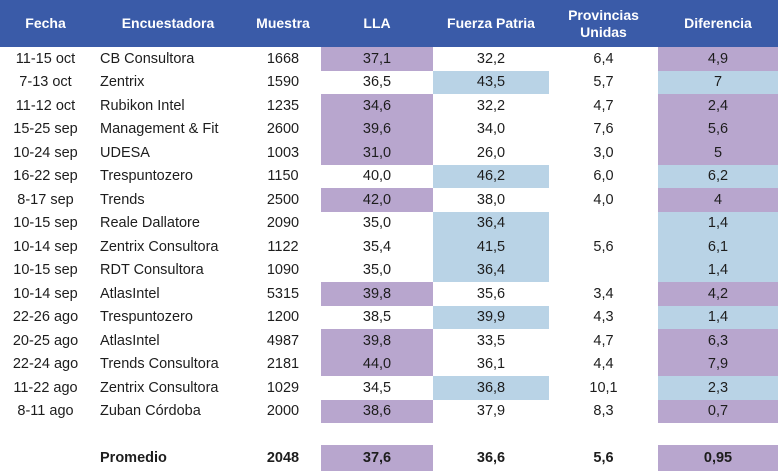  What do you see at coordinates (125, 152) in the screenshot?
I see `cell-encuestadora: UDESA` at bounding box center [125, 152].